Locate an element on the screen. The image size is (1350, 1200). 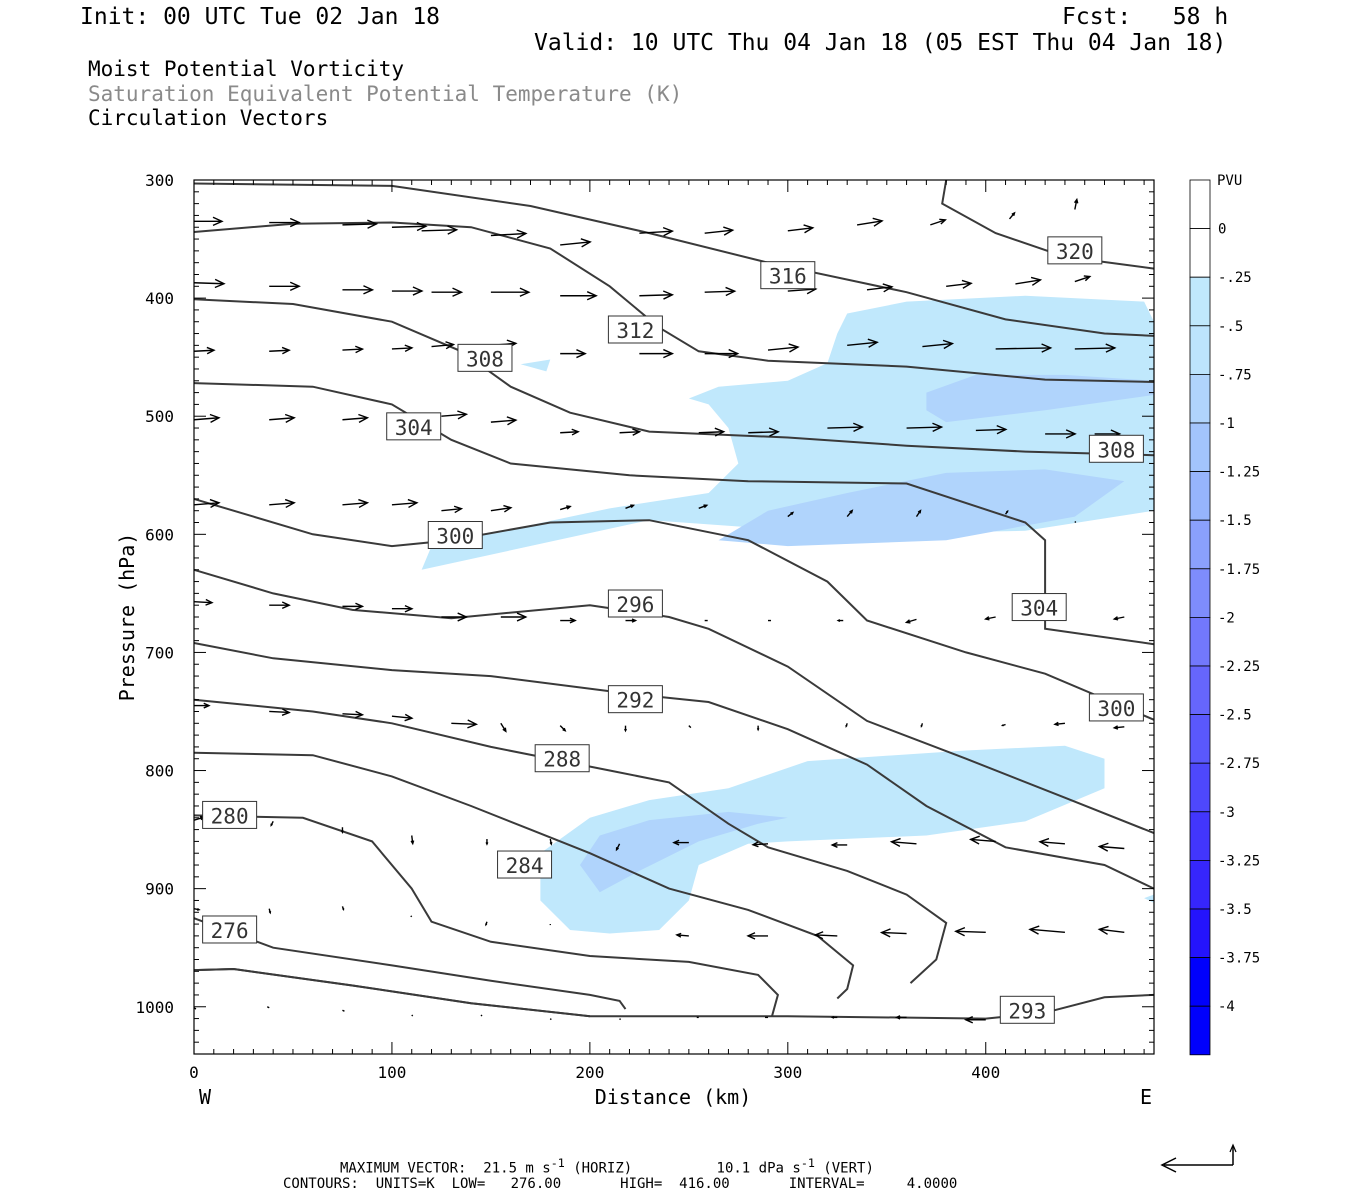
colorbar-label: -.75 is located at coordinates (1235, 375).